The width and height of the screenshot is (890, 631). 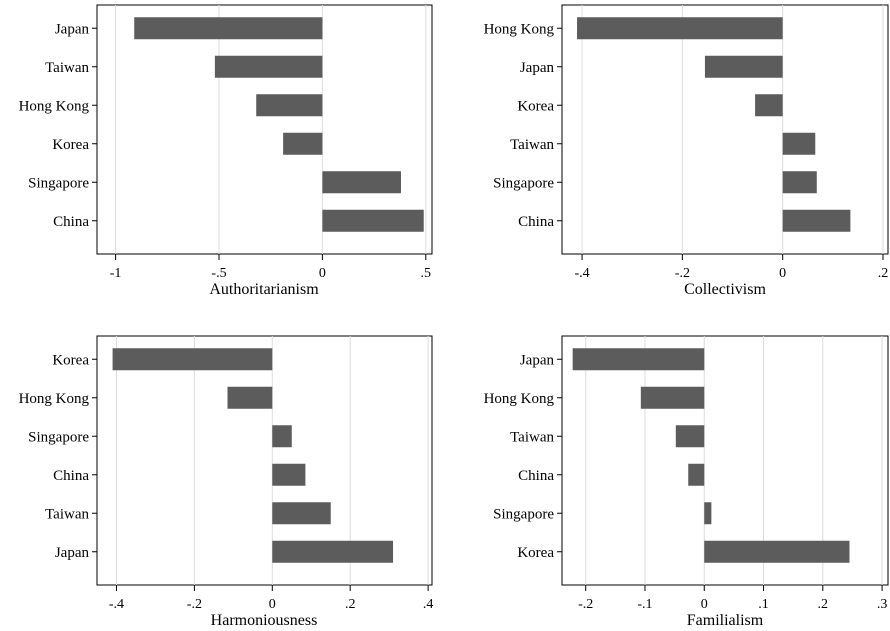 What do you see at coordinates (763, 604) in the screenshot?
I see `x-tick-label: .1` at bounding box center [763, 604].